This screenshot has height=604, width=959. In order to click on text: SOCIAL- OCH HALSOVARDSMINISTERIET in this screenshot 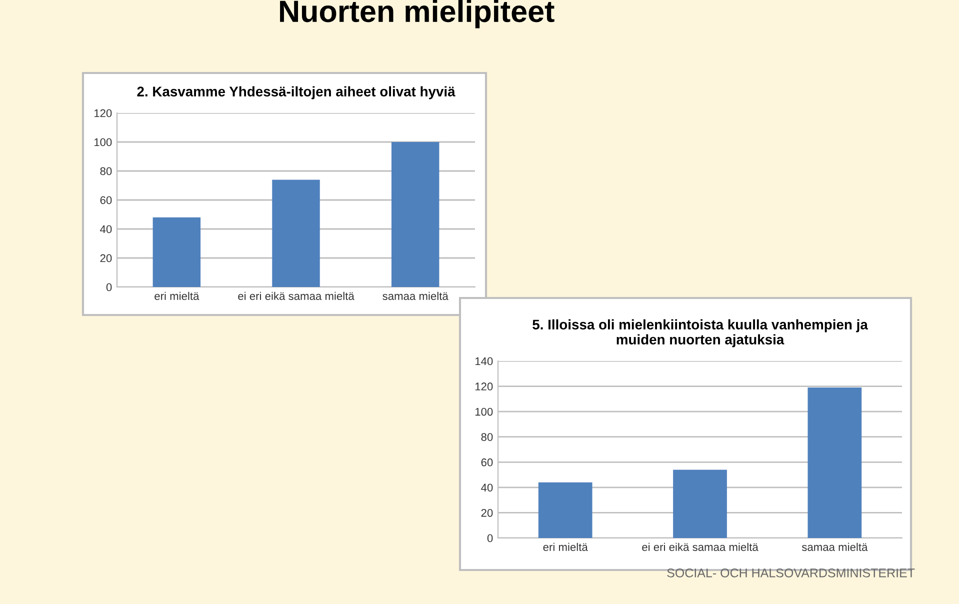, I will do `click(791, 573)`.